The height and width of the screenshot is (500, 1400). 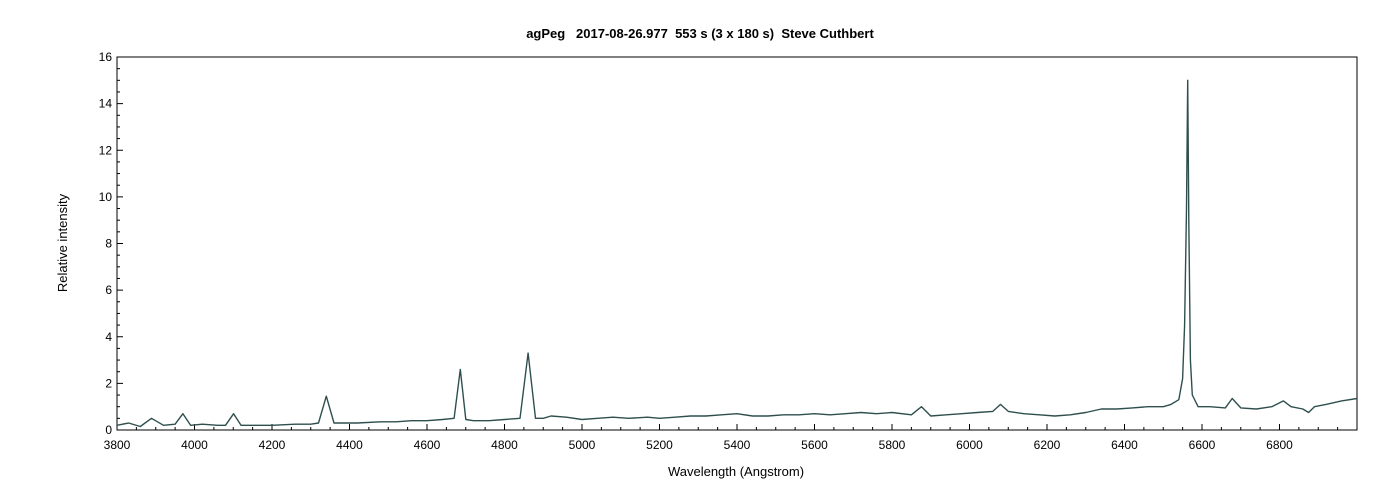 What do you see at coordinates (108, 337) in the screenshot?
I see `y-tick-label: 4` at bounding box center [108, 337].